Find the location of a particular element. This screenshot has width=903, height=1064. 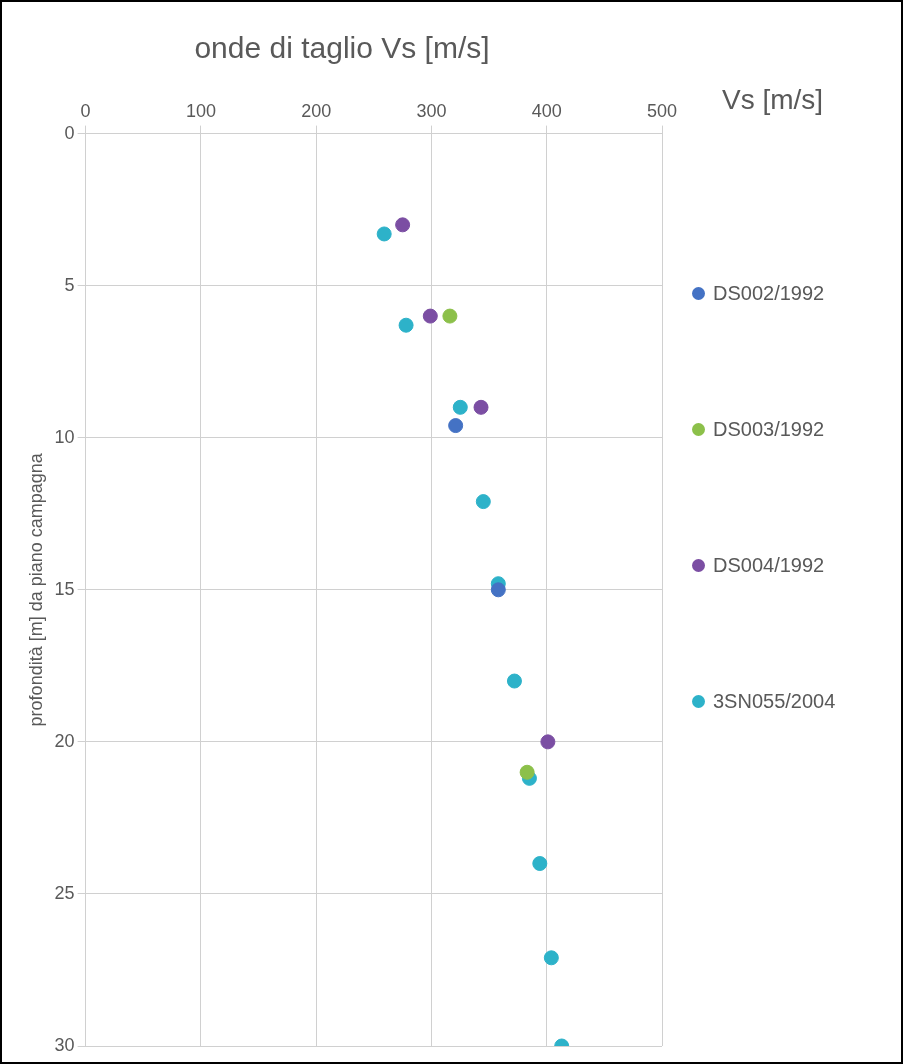

legend-label: DS004/1992 is located at coordinates (769, 565).